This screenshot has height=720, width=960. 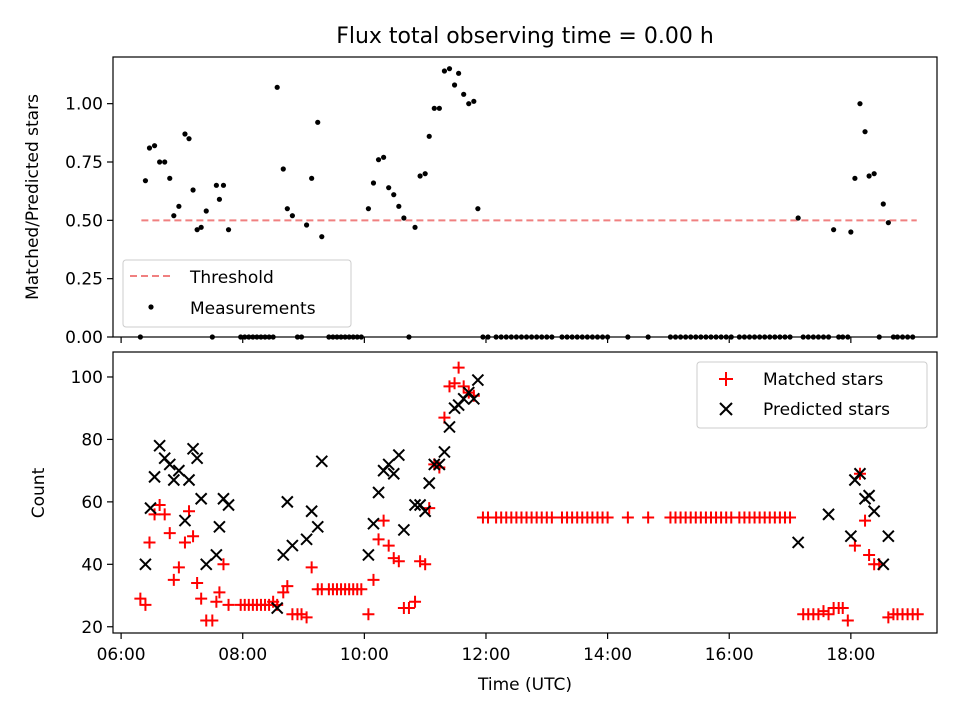 What do you see at coordinates (485, 655) in the screenshot?
I see `x-tick-label: 12:00` at bounding box center [485, 655].